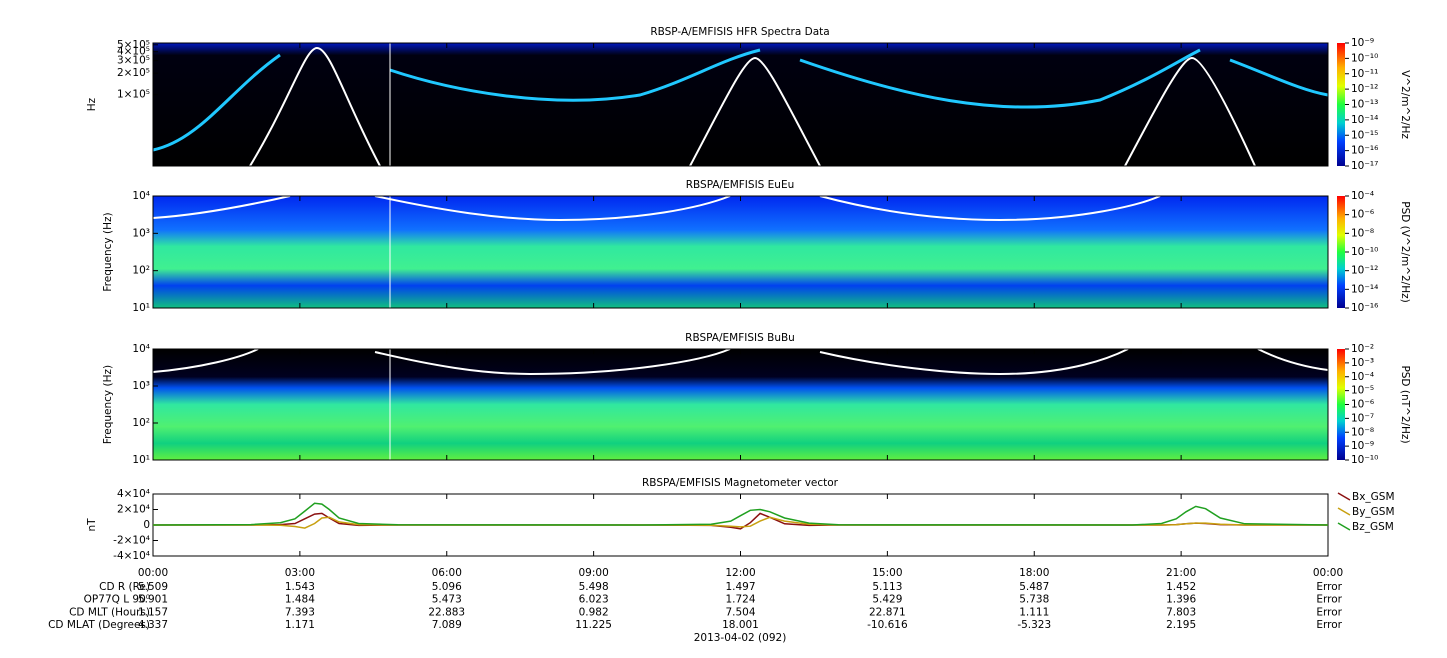 The height and width of the screenshot is (658, 1447). Describe the element at coordinates (1364, 105) in the screenshot. I see `colorbar-tick-label: 10⁻¹³` at that location.